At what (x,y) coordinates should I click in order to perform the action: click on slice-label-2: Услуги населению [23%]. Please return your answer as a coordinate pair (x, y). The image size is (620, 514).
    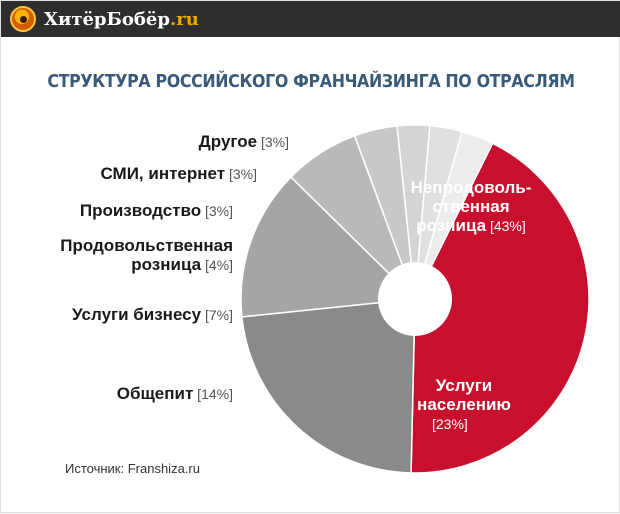
    Looking at the image, I should click on (464, 404).